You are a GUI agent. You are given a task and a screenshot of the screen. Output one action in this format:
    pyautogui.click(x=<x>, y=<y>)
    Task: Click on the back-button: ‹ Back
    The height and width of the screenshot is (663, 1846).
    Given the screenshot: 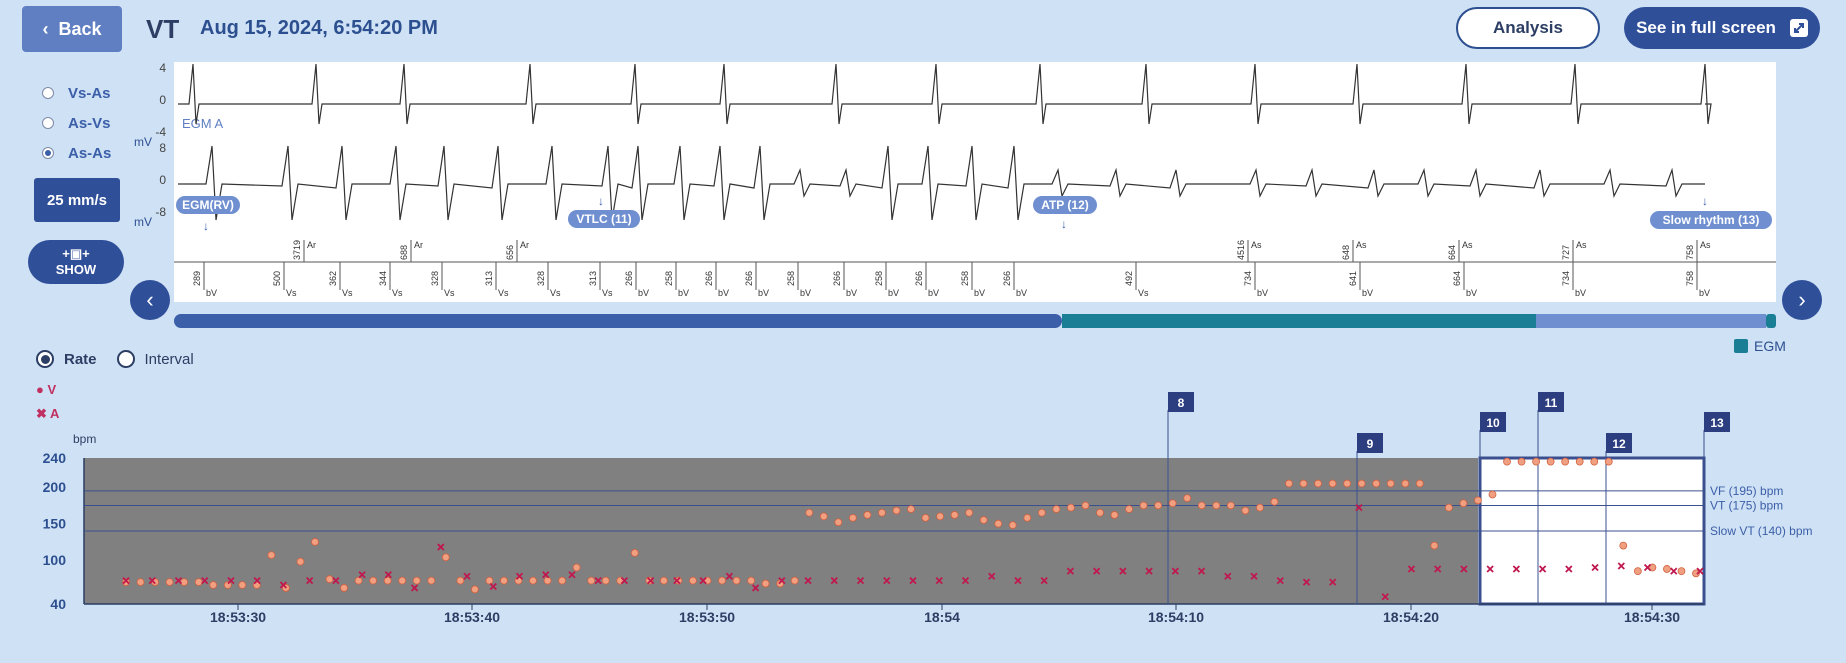 What is the action you would take?
    pyautogui.click(x=72, y=29)
    